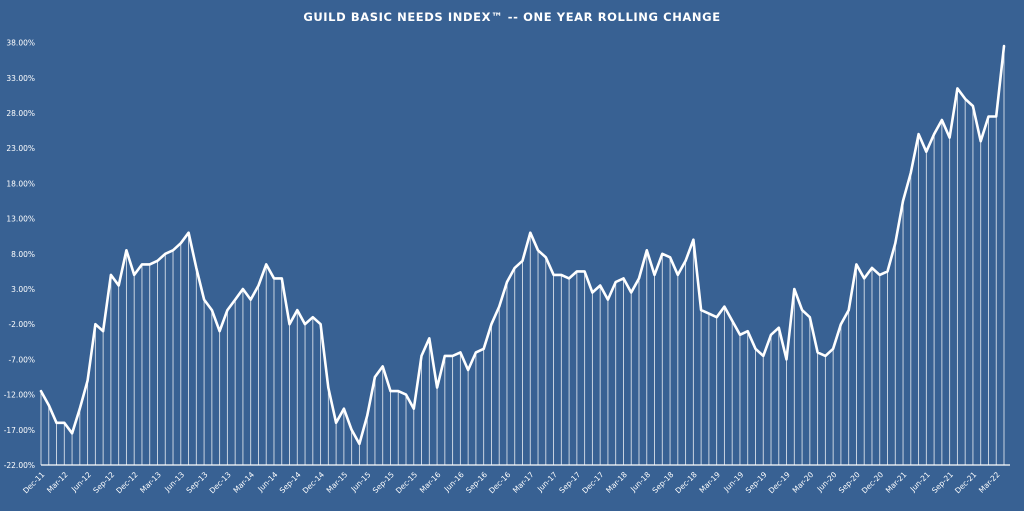 The height and width of the screenshot is (516, 1024). What do you see at coordinates (19, 395) in the screenshot?
I see `y-tick-label: -12.00%` at bounding box center [19, 395].